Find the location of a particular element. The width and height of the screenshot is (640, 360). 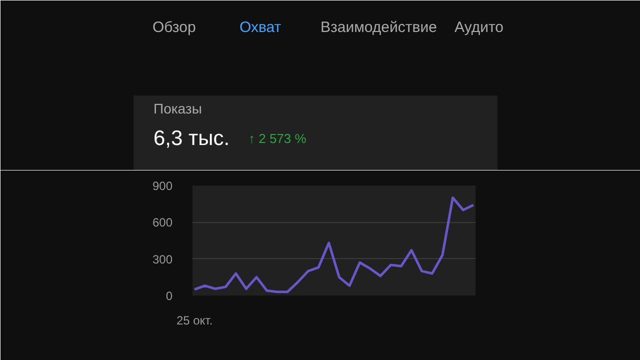

text: Обзор is located at coordinates (174, 27).